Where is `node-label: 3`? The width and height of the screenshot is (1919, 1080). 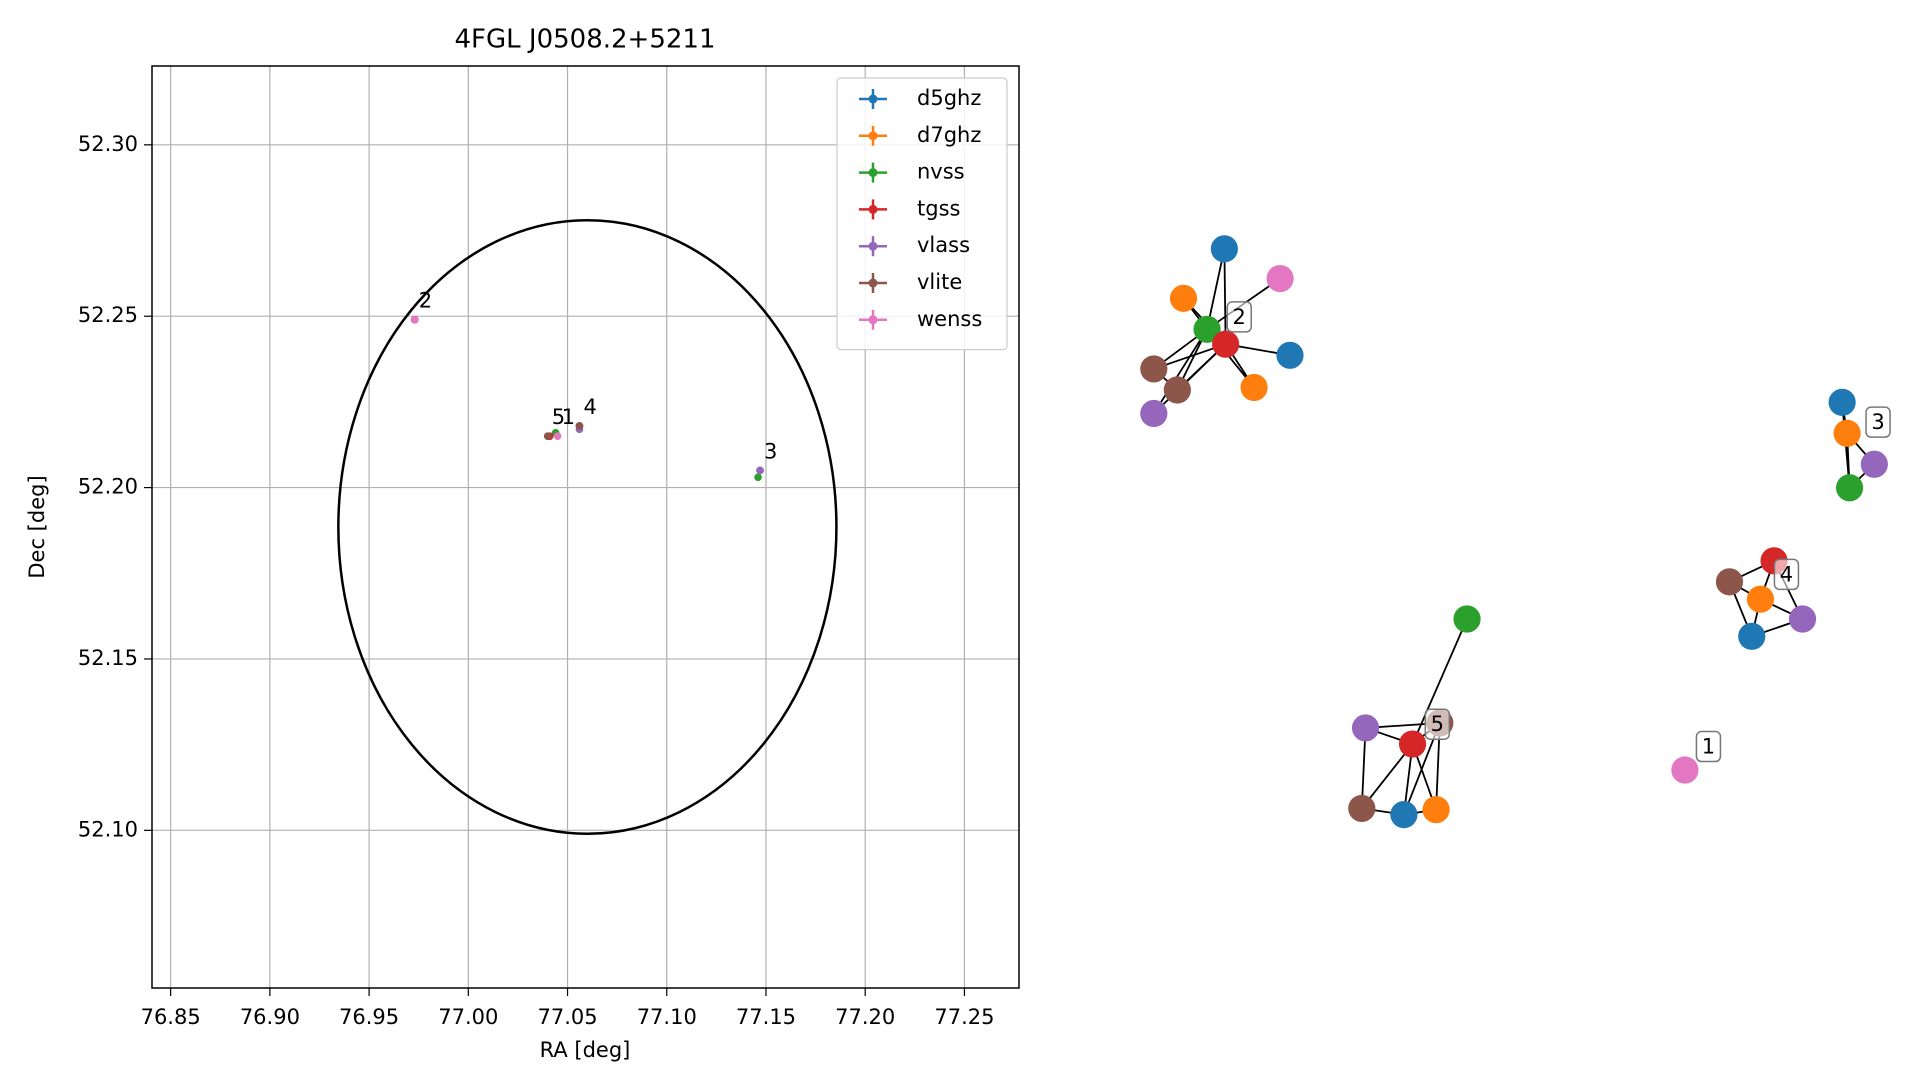 node-label: 3 is located at coordinates (1877, 422).